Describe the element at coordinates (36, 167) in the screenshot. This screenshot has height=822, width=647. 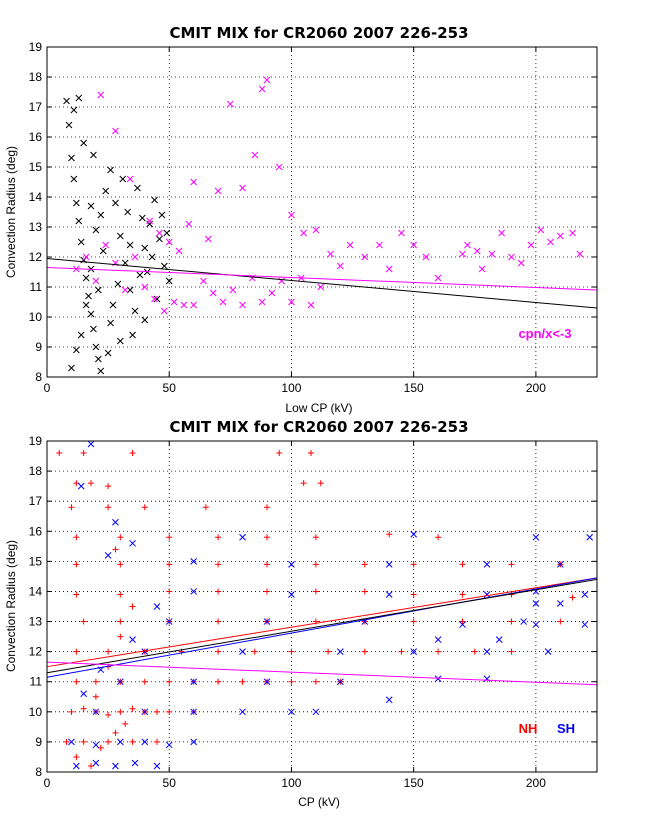
I see `top-ytick-label: 15` at that location.